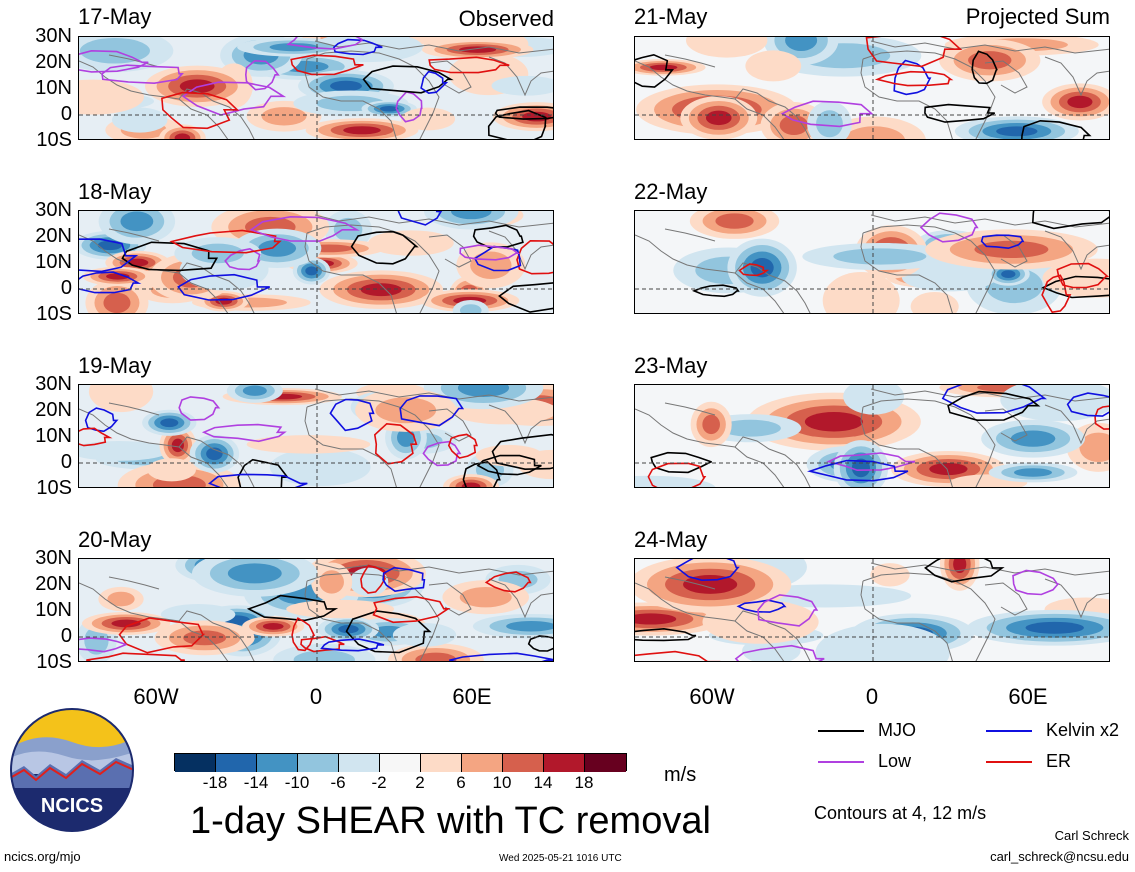 The height and width of the screenshot is (872, 1135). What do you see at coordinates (502, 782) in the screenshot?
I see `colorbar-tick-label: 10` at bounding box center [502, 782].